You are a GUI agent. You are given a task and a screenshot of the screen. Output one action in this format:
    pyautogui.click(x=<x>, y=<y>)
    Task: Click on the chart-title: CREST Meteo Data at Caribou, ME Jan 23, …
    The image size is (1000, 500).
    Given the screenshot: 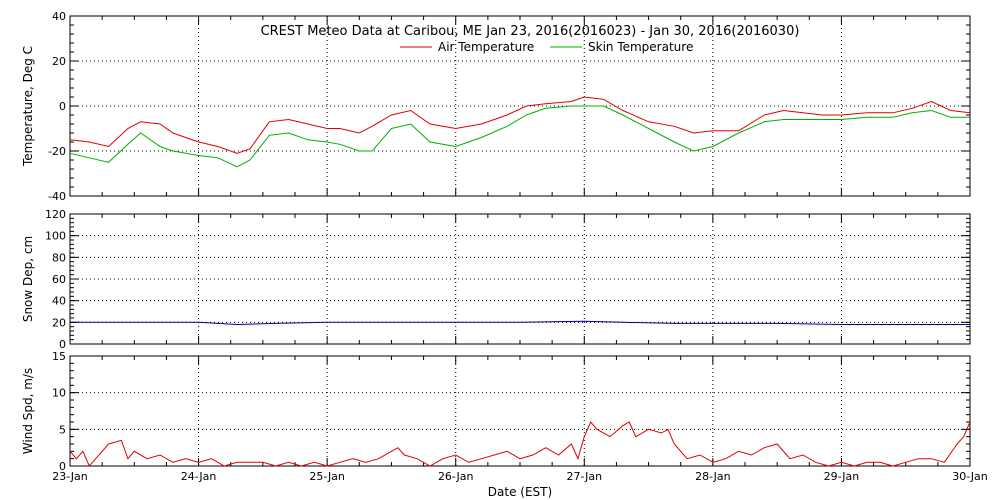 What is the action you would take?
    pyautogui.click(x=530, y=31)
    